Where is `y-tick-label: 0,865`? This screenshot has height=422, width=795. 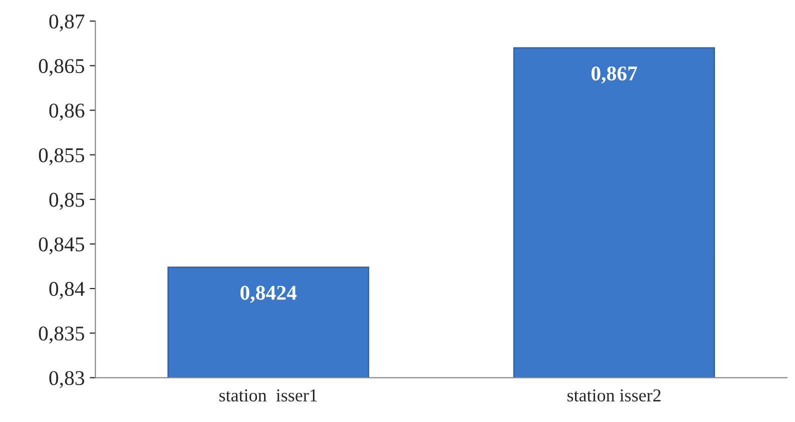 y-tick-label: 0,865 is located at coordinates (61, 67).